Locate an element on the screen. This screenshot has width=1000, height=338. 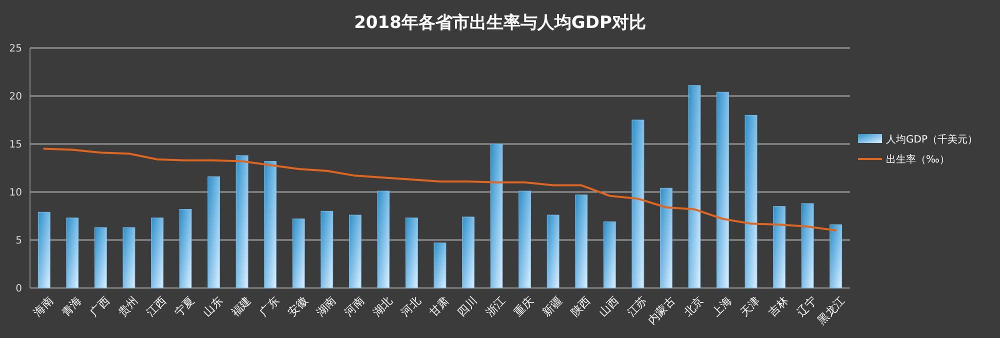
x-tick-label: 河南 is located at coordinates (354, 307).